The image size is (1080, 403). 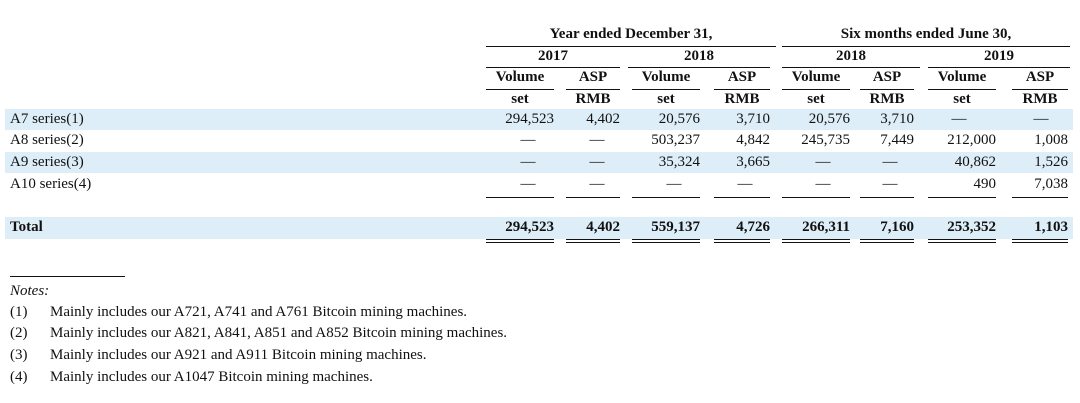 What do you see at coordinates (631, 46) in the screenshot?
I see `rule-group1` at bounding box center [631, 46].